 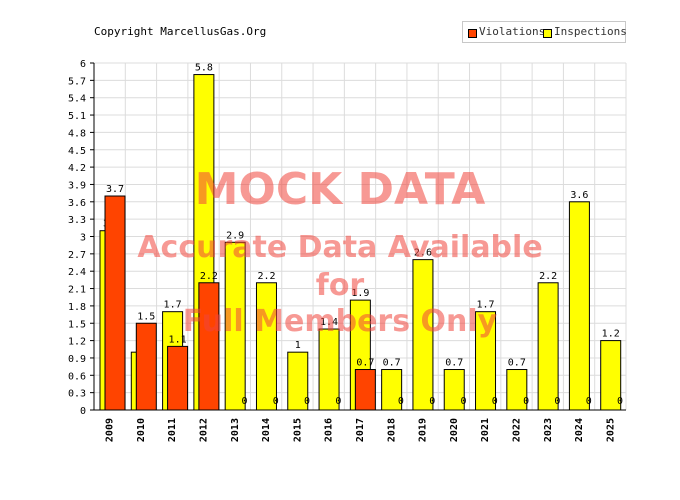 What do you see at coordinates (472, 33) in the screenshot?
I see `legend-swatch-violations` at bounding box center [472, 33].